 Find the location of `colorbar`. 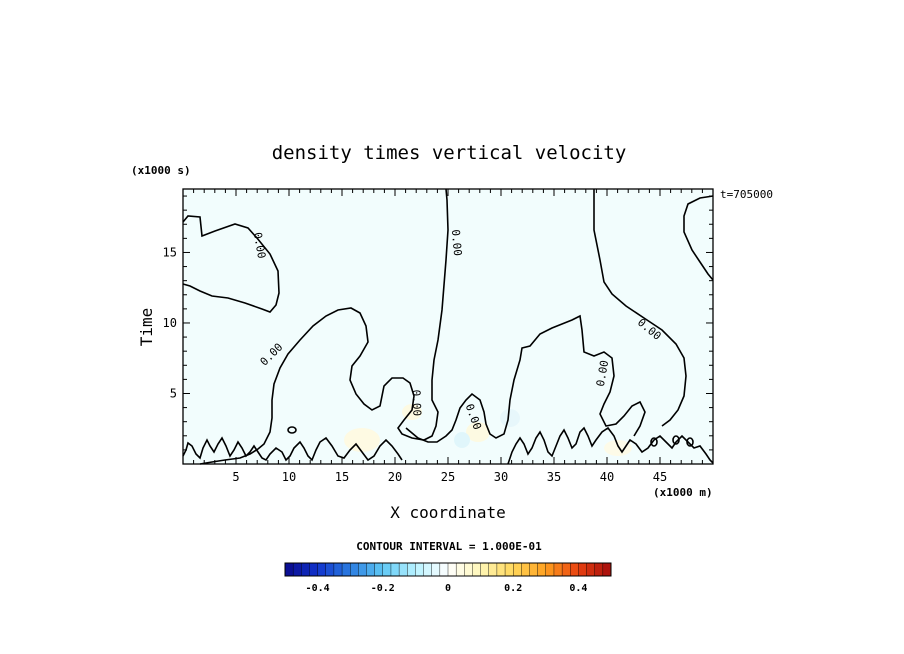

colorbar is located at coordinates (448, 569).